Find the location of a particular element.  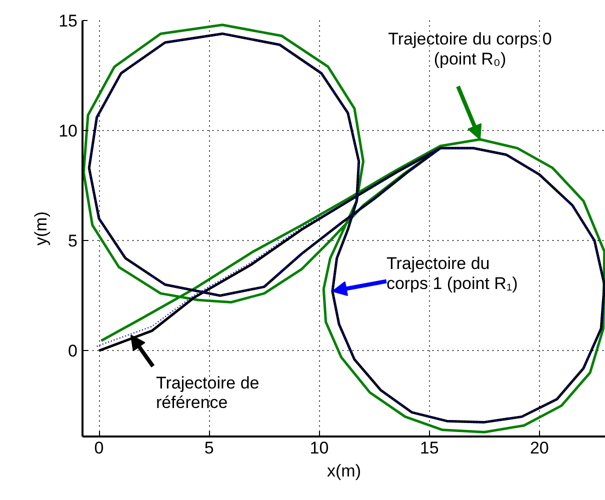

annotation: Trajectoire du corps 1 (point R₁) is located at coordinates (452, 274).